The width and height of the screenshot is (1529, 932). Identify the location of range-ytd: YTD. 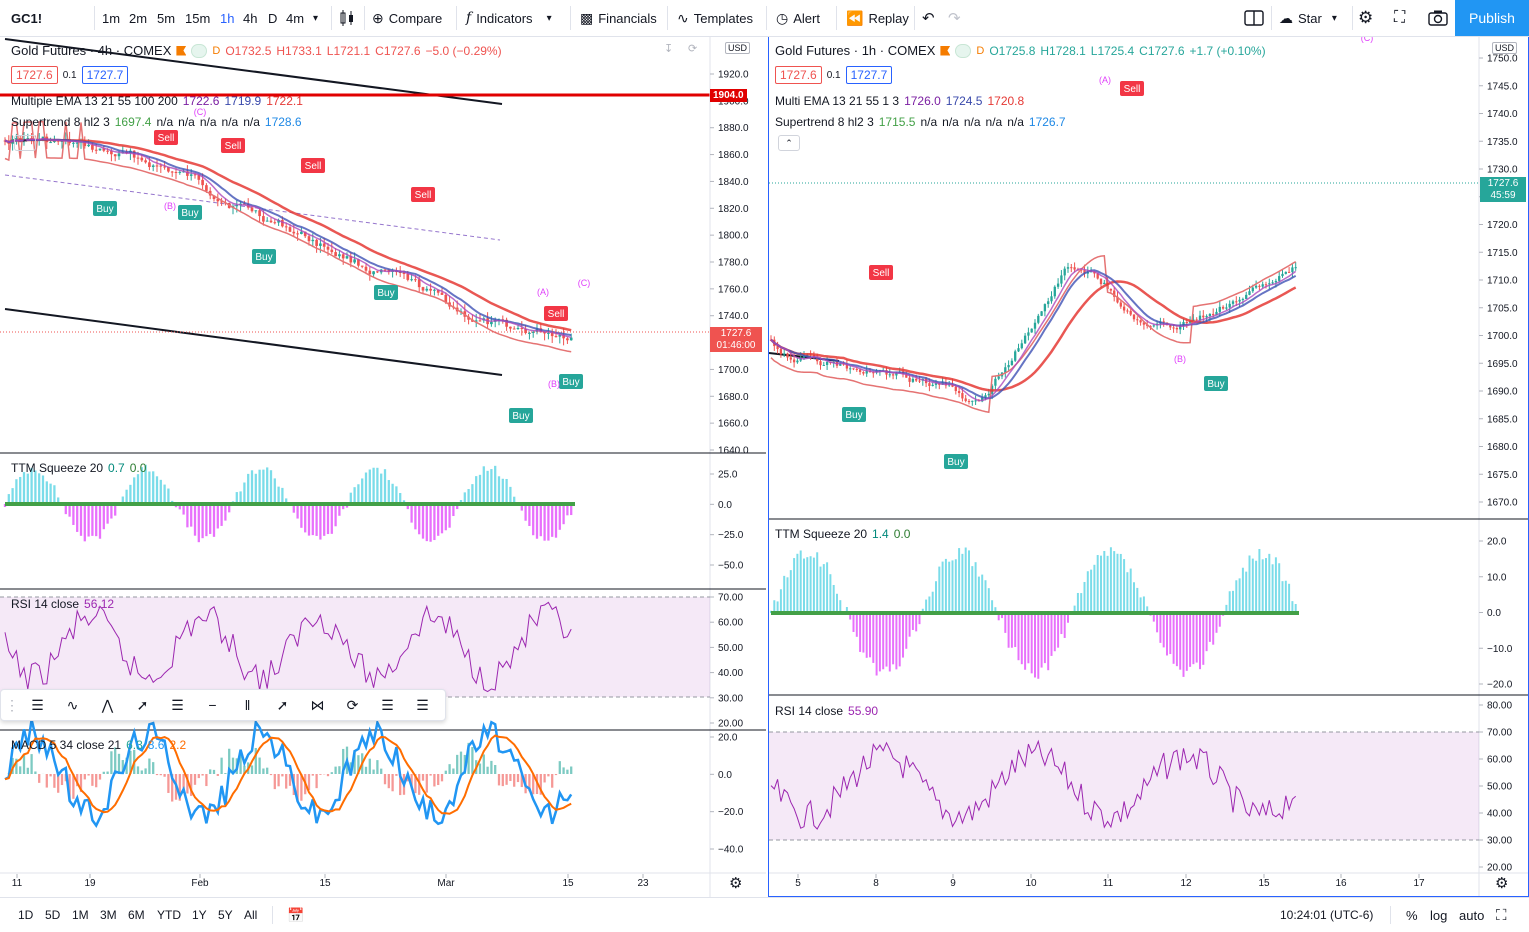
(169, 915).